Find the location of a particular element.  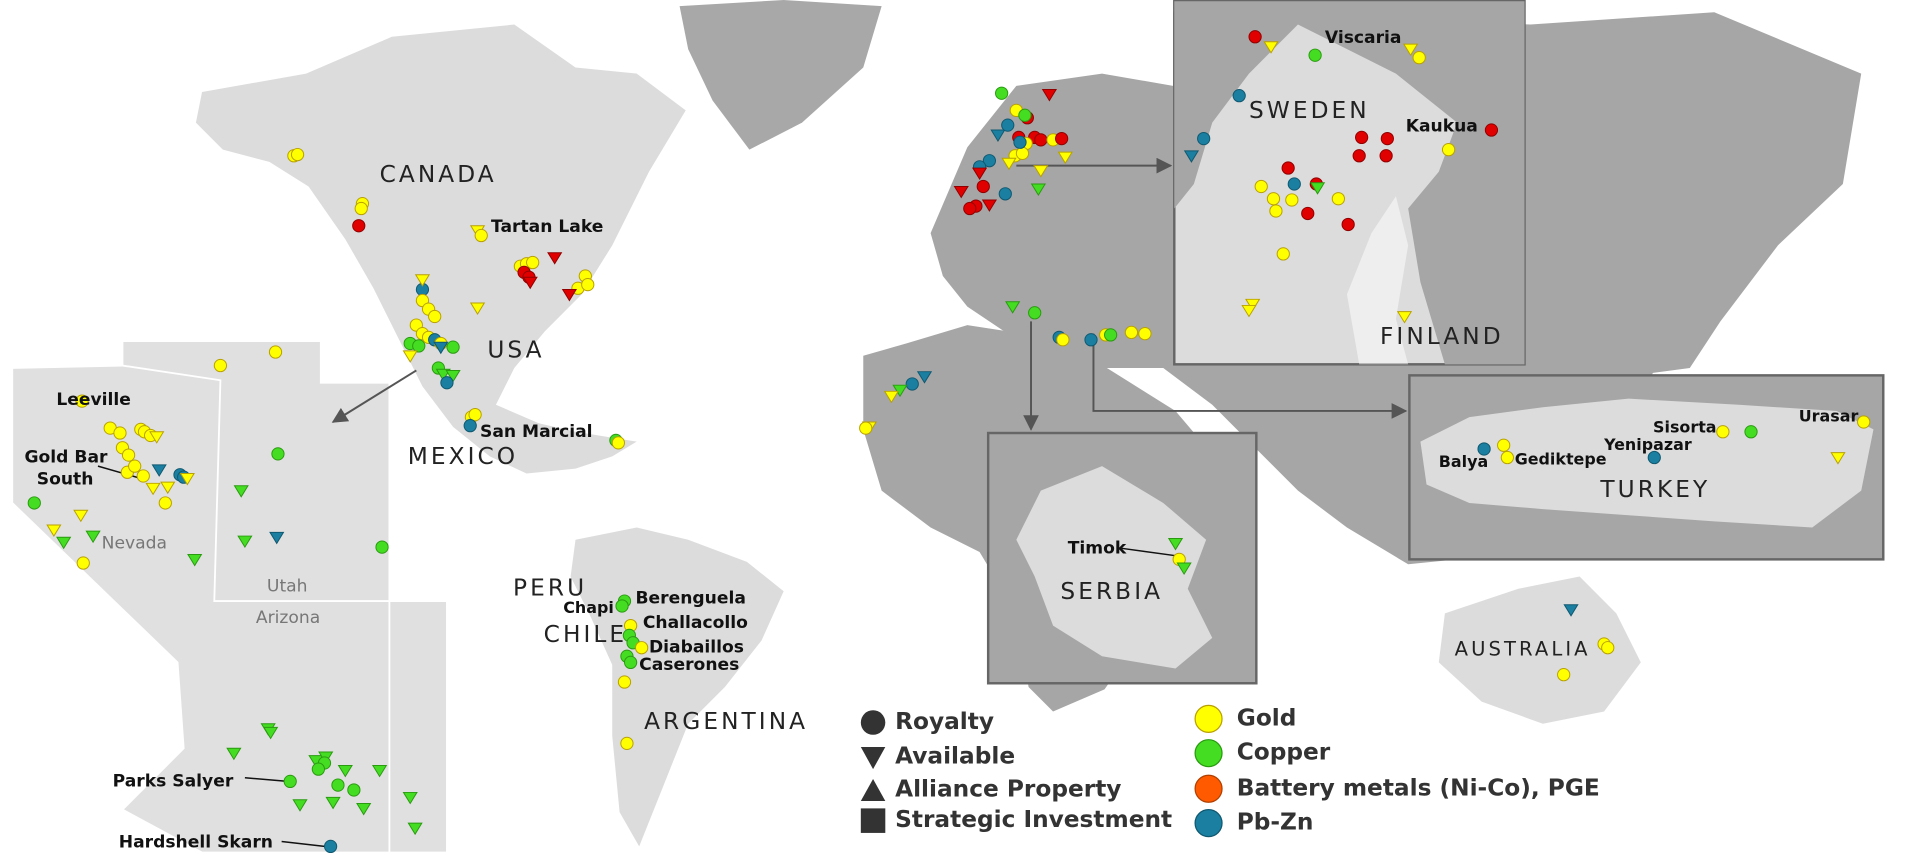

south-america is located at coordinates (677, 687).